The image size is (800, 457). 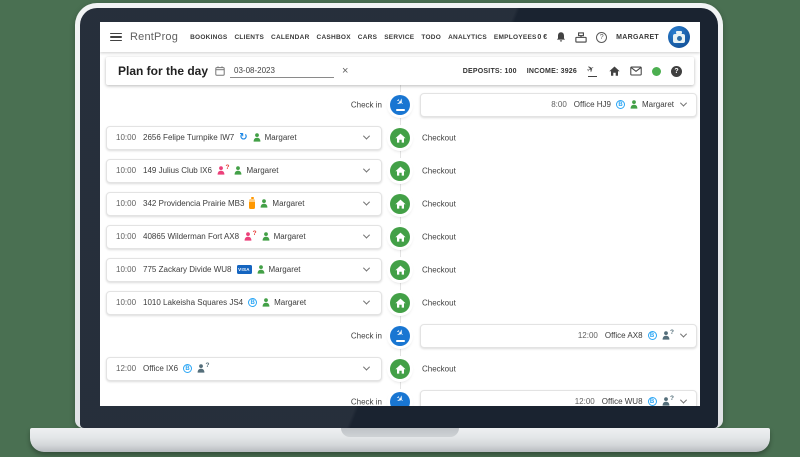 What do you see at coordinates (244, 368) in the screenshot?
I see `booking-card: 12:00 Office IX6 B?` at bounding box center [244, 368].